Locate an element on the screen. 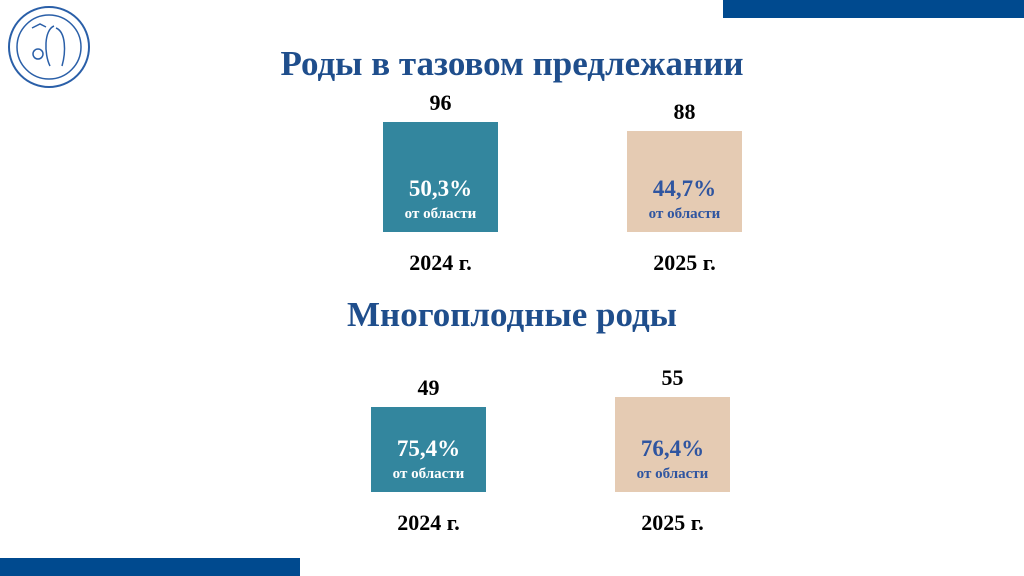  value-label: 55 is located at coordinates (672, 377).